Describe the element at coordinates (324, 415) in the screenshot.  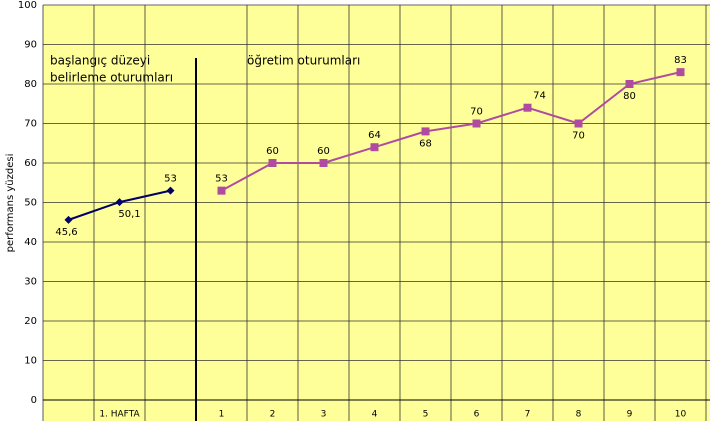
I see `x-tick-label: 3` at that location.